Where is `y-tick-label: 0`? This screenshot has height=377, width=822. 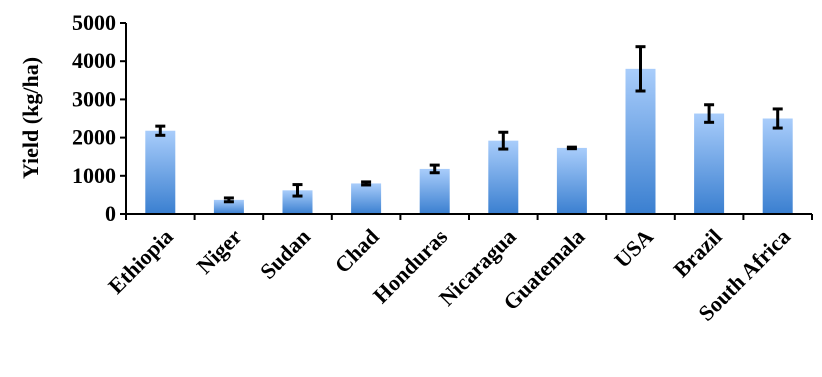 y-tick-label: 0 is located at coordinates (110, 213).